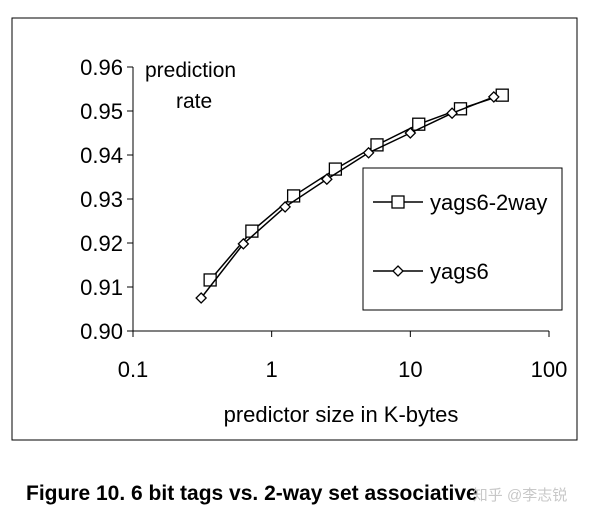  Describe the element at coordinates (462, 239) in the screenshot. I see `legend-box` at that location.